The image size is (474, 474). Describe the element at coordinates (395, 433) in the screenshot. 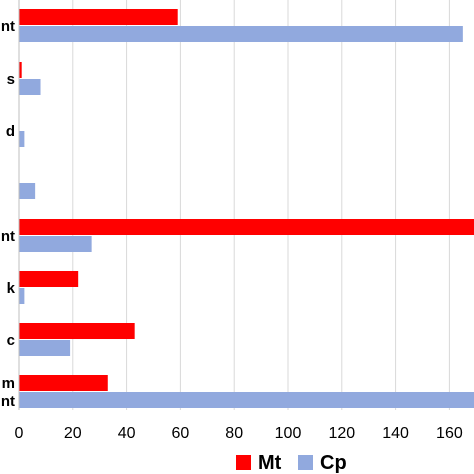

I see `x-tick-label: 140` at that location.